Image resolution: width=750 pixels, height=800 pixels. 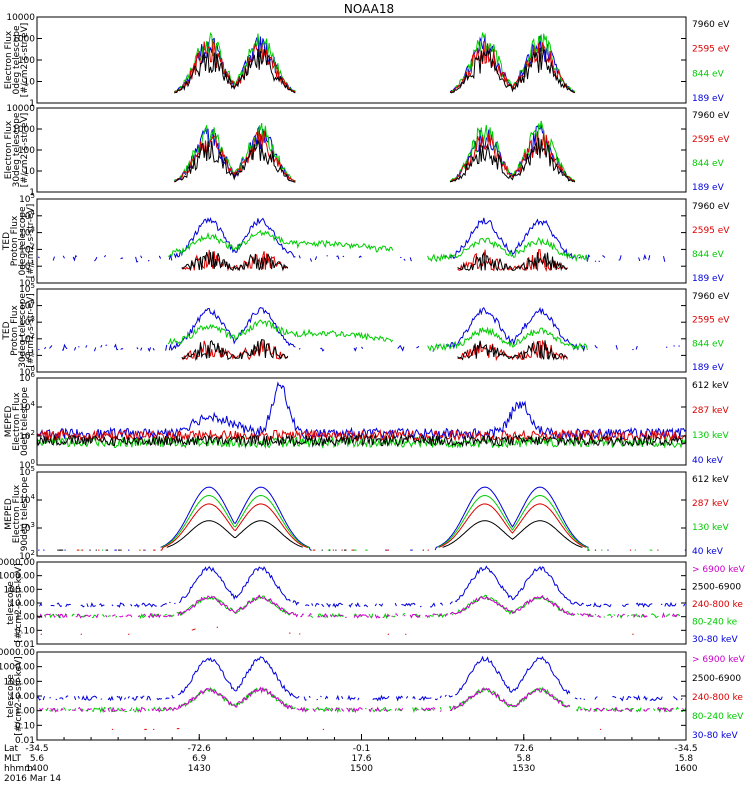 What do you see at coordinates (718, 717) in the screenshot?
I see `legend-entry: 80-240 keV` at bounding box center [718, 717].